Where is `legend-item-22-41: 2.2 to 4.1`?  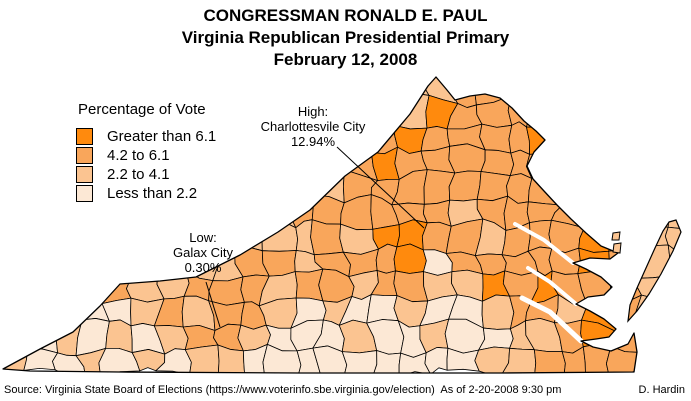
legend-item-22-41: 2.2 to 4.1 is located at coordinates (146, 174).